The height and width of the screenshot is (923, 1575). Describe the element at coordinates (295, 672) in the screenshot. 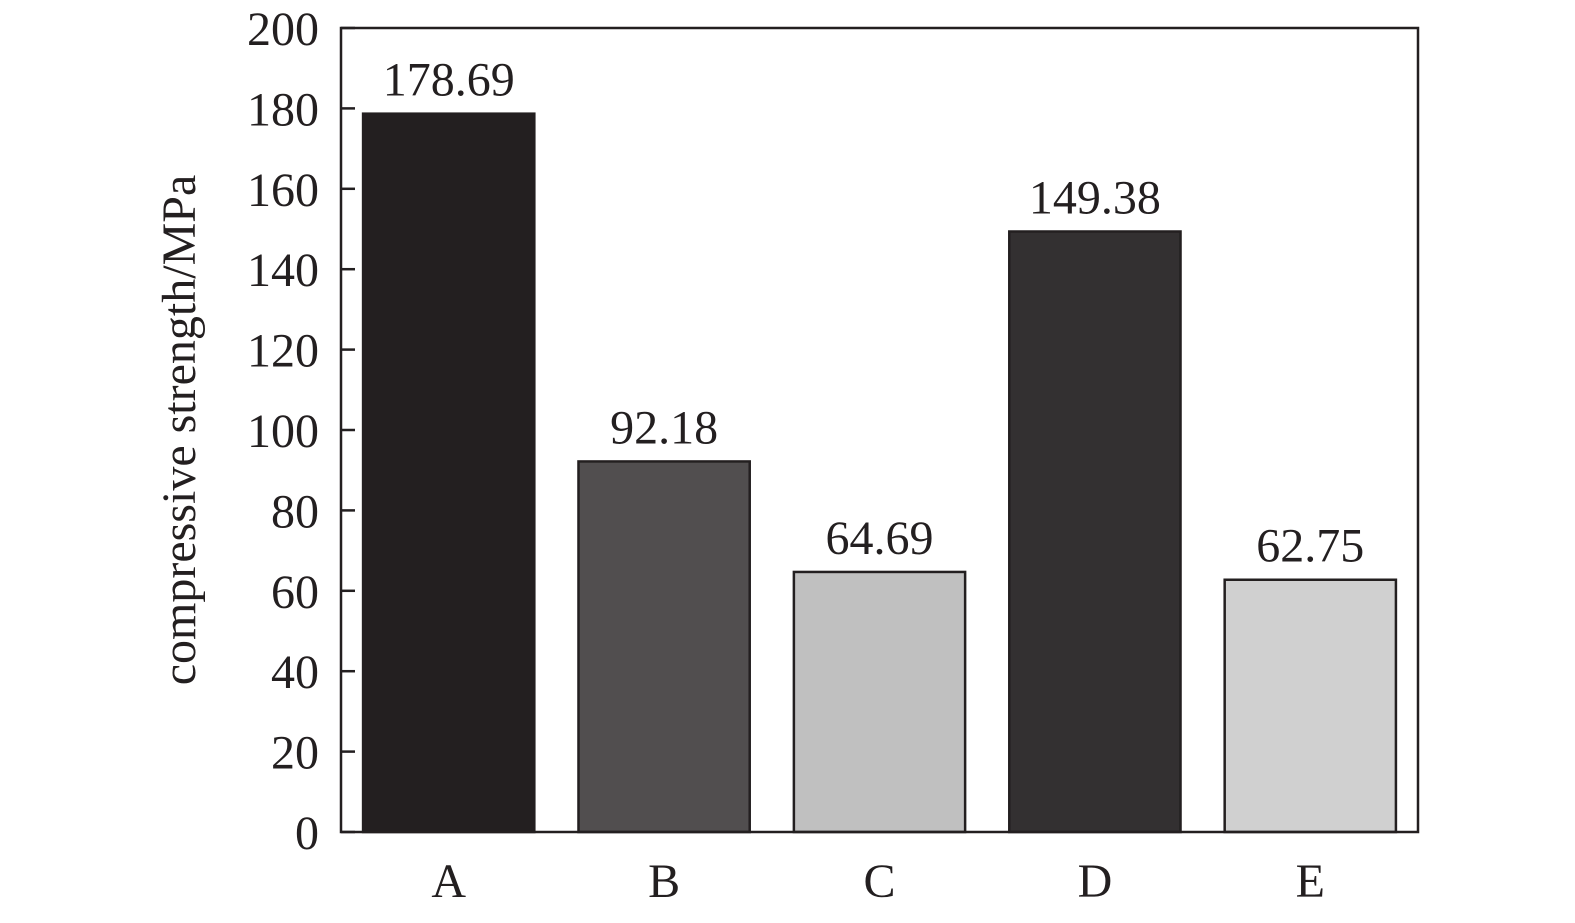

I see `y-tick-label: 40` at that location.